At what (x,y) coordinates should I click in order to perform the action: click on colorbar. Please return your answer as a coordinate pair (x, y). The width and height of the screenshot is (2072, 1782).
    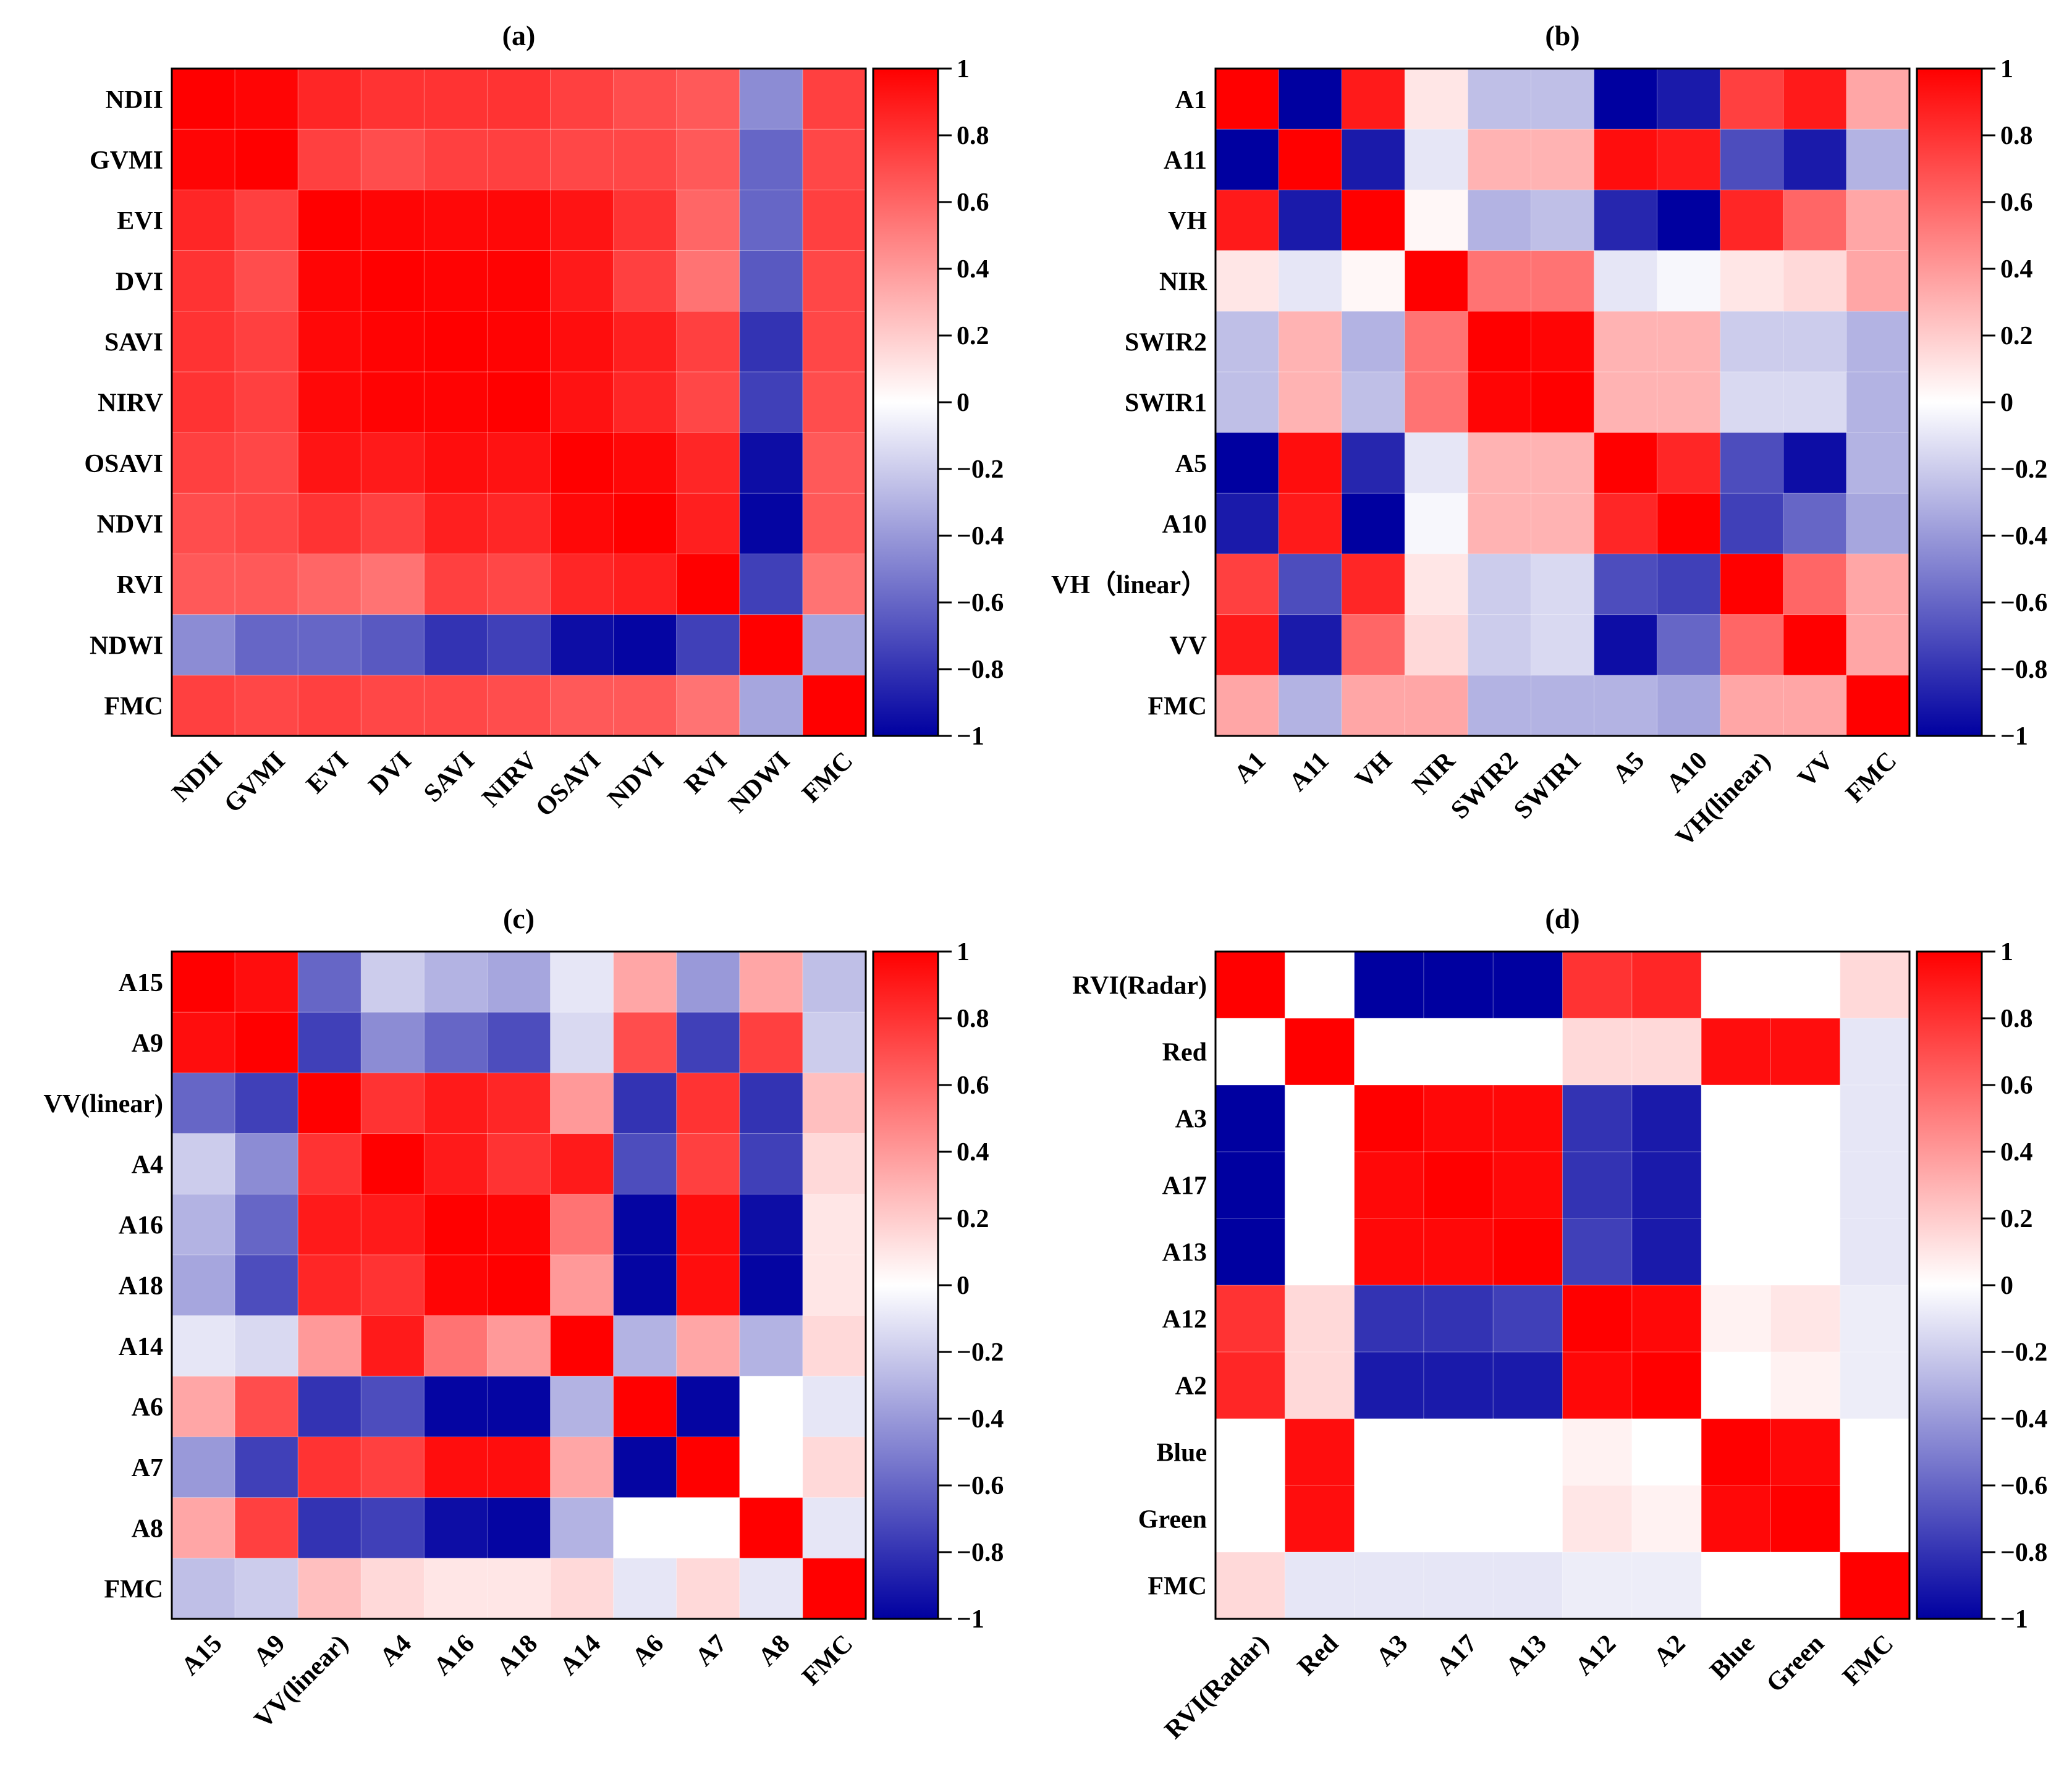
    Looking at the image, I should click on (905, 1285).